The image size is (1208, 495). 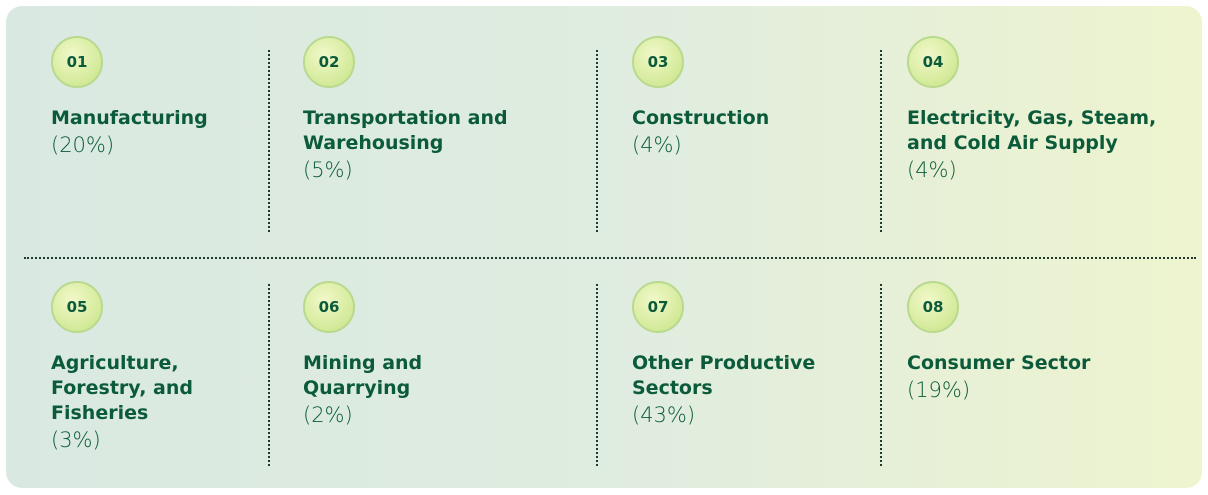 I want to click on sector-share: (20%), so click(x=83, y=145).